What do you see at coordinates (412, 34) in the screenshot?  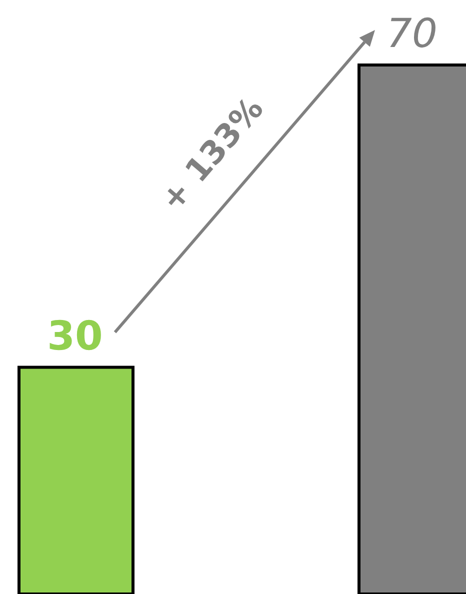 I see `data-label: 70` at bounding box center [412, 34].